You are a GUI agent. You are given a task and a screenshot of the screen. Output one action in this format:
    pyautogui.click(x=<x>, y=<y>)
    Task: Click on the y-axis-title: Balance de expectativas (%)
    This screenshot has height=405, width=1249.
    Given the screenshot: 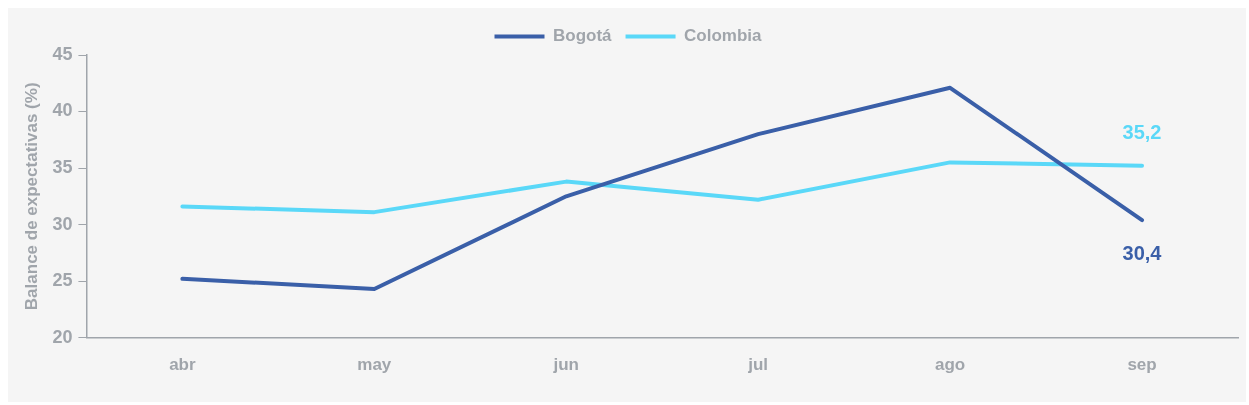 What is the action you would take?
    pyautogui.click(x=31, y=196)
    